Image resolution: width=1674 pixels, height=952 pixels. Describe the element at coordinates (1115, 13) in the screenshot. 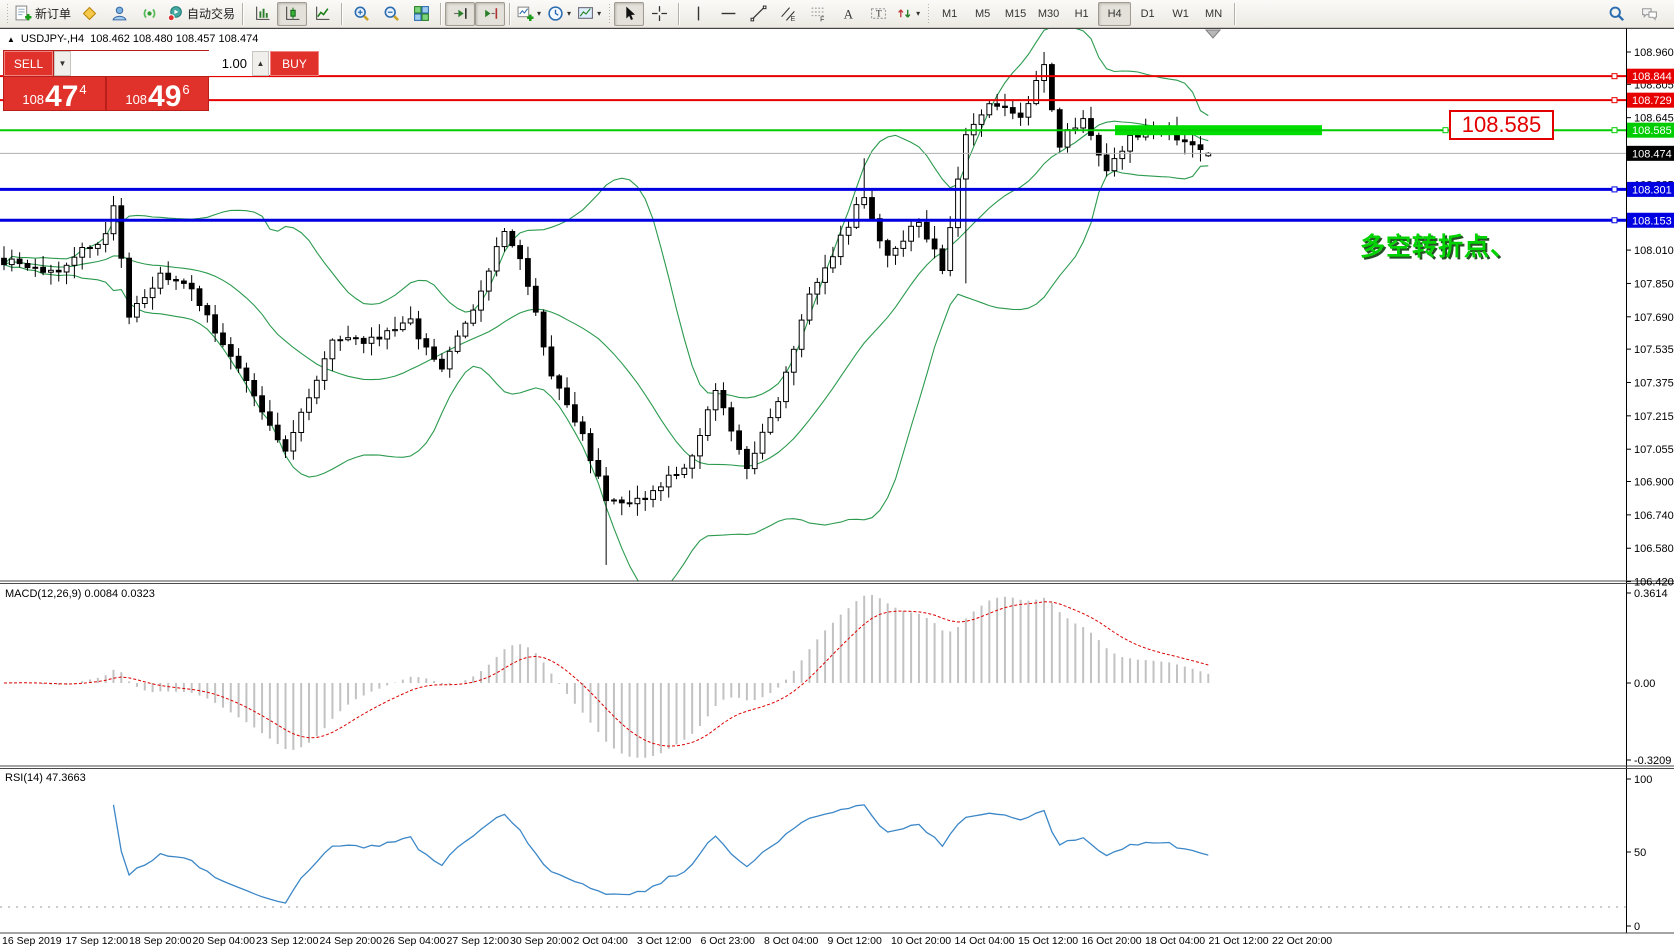

I see `timeframe-h4-button: H4` at that location.